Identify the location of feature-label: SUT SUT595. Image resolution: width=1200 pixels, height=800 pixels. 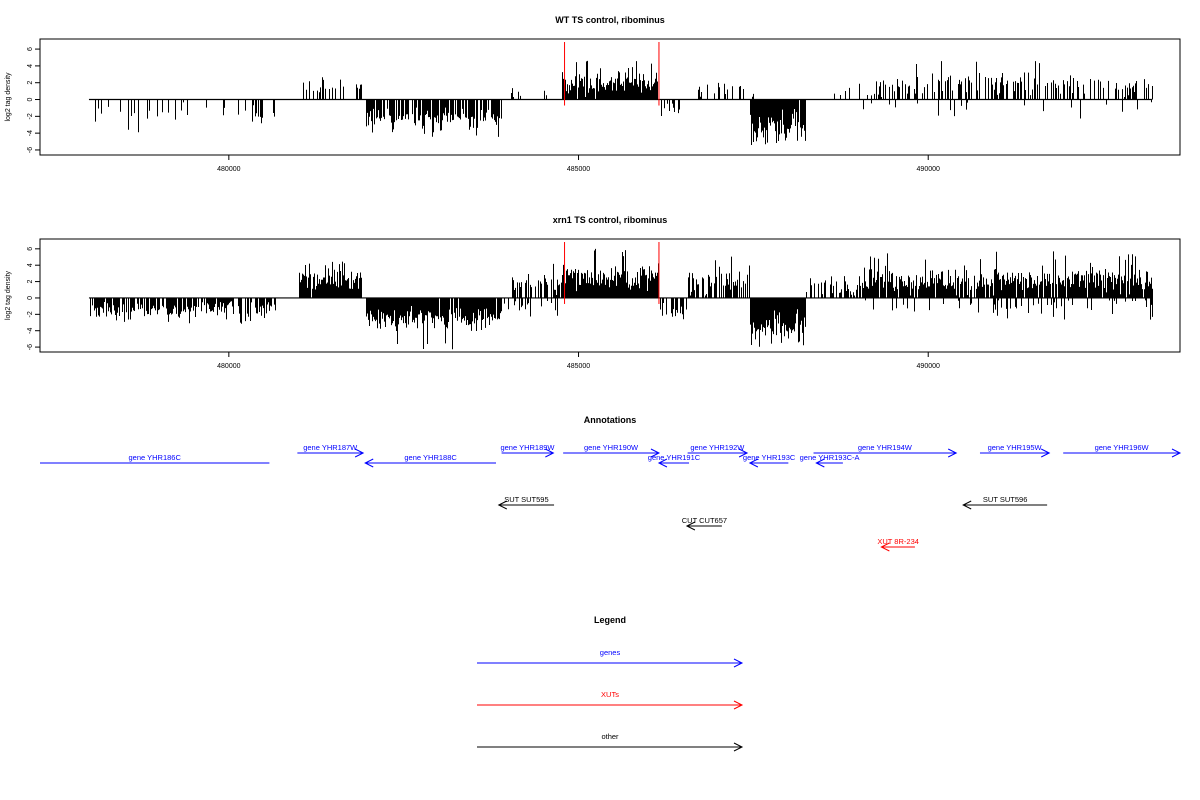
(526, 499).